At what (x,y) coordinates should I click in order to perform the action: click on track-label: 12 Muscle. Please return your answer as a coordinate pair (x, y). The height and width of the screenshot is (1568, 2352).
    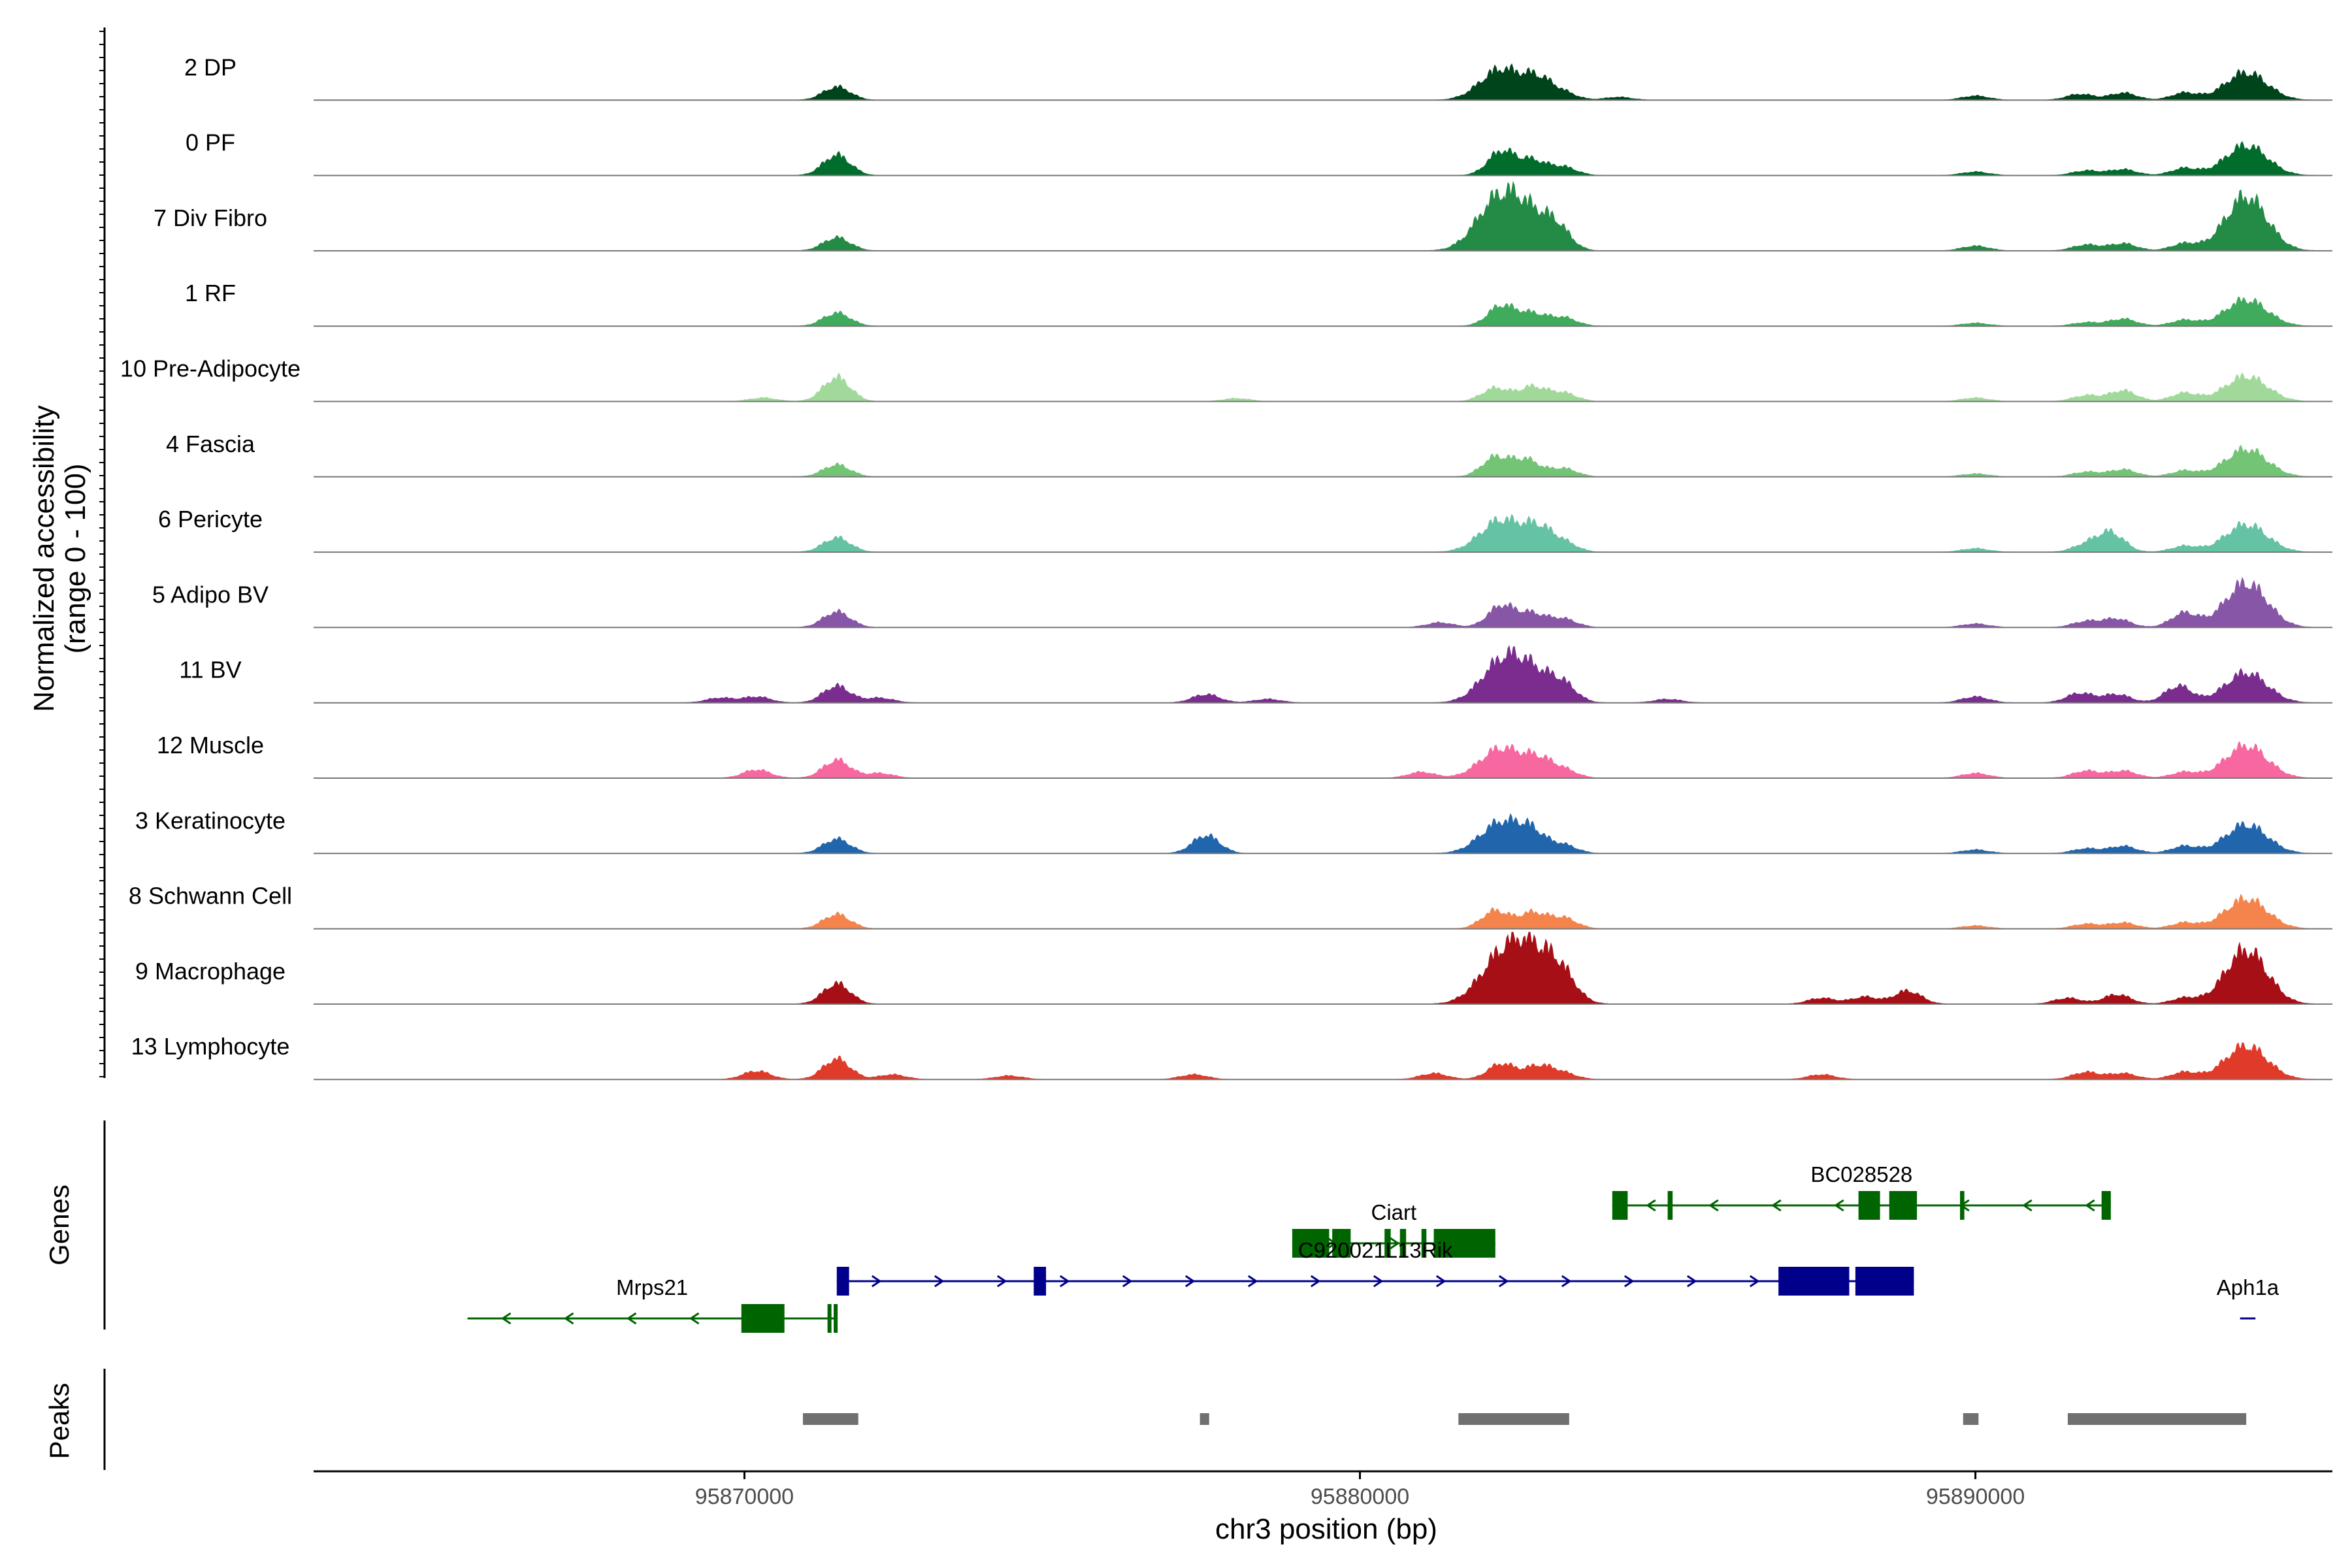
    Looking at the image, I should click on (210, 745).